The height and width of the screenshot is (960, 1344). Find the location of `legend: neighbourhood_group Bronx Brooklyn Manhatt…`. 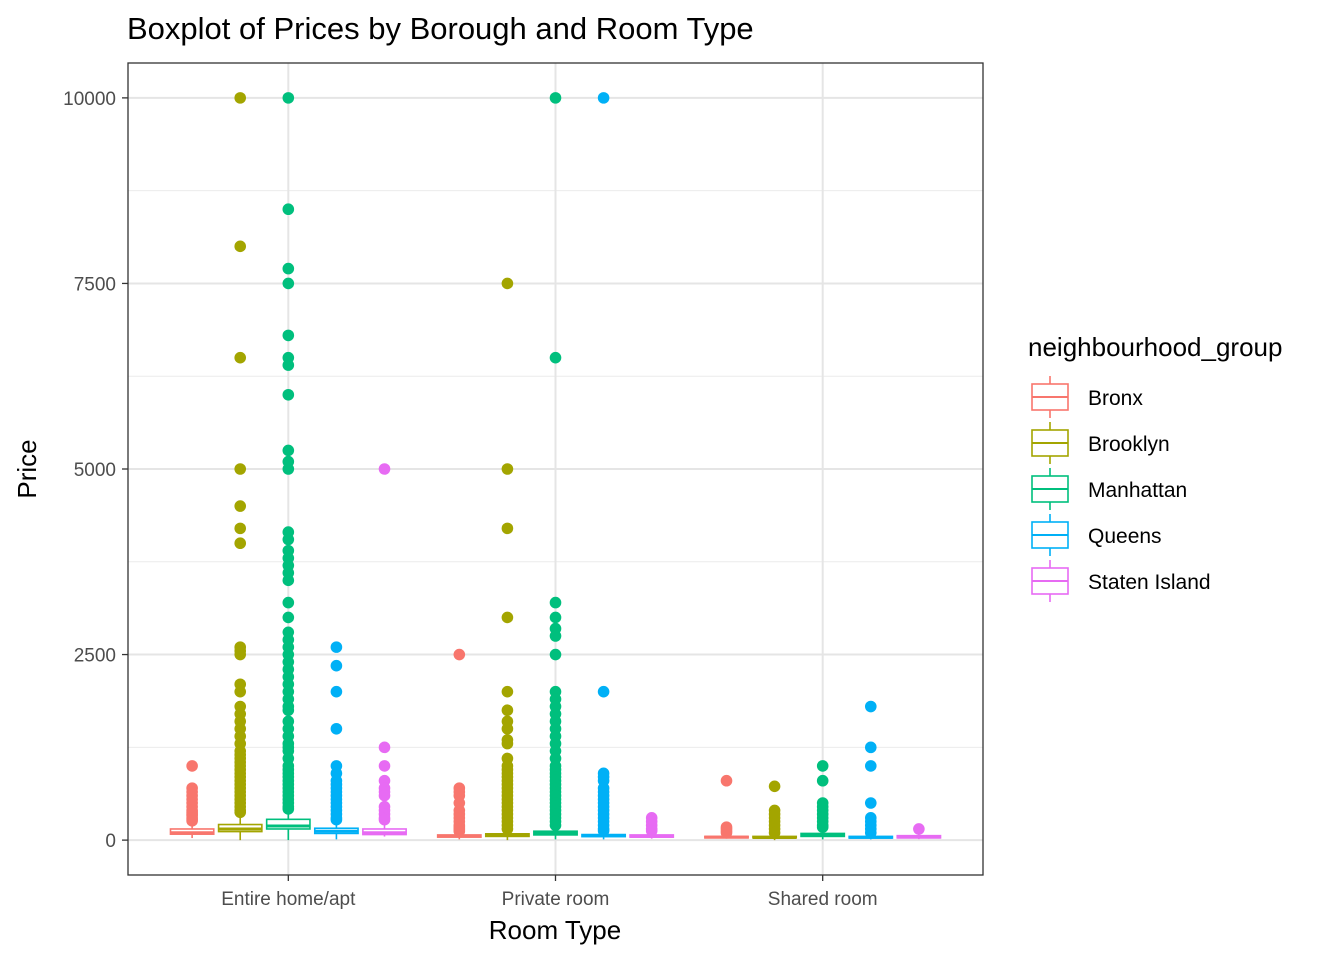

legend: neighbourhood_group Bronx Brooklyn Manhatt… is located at coordinates (1155, 467).